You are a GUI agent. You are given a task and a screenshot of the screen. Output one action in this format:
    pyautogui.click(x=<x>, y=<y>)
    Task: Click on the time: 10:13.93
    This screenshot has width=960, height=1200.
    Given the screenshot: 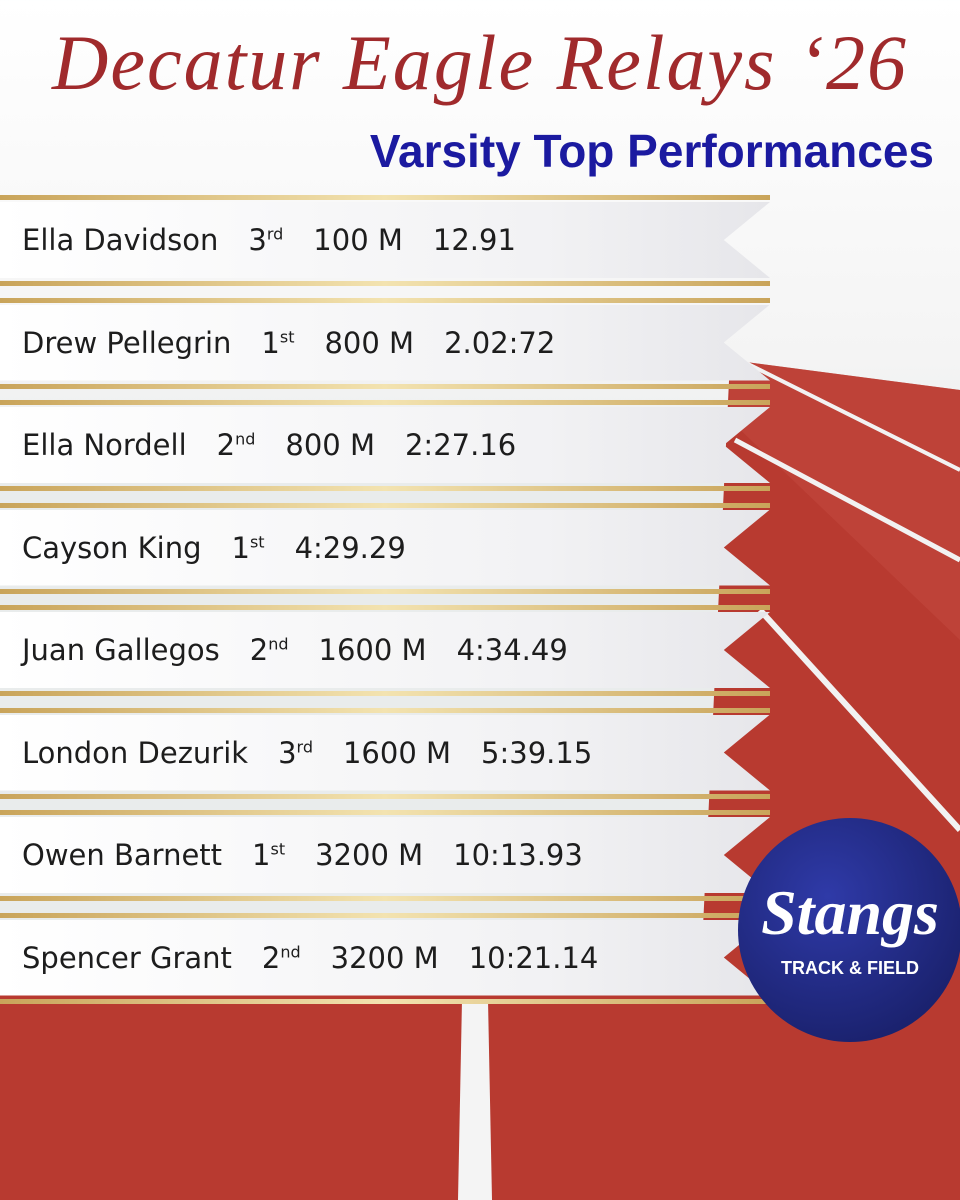 What is the action you would take?
    pyautogui.click(x=518, y=855)
    